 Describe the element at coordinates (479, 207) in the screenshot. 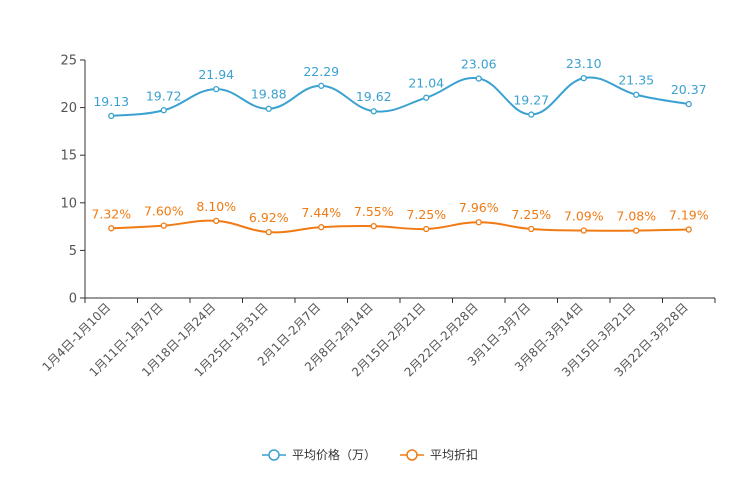

I see `data-label: 7.96%` at that location.